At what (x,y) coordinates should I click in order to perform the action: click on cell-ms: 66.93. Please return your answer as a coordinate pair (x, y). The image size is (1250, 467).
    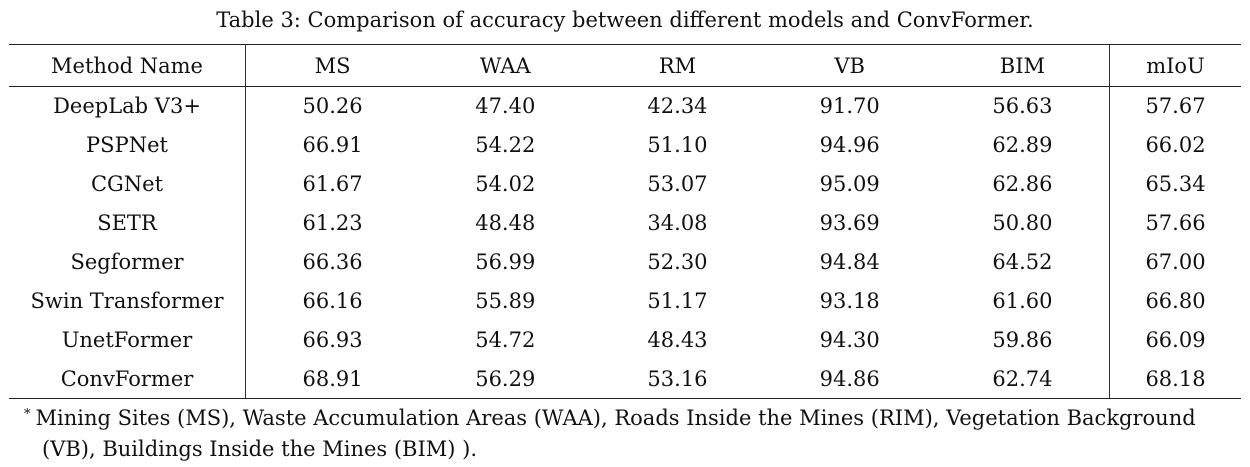
    Looking at the image, I should click on (332, 340).